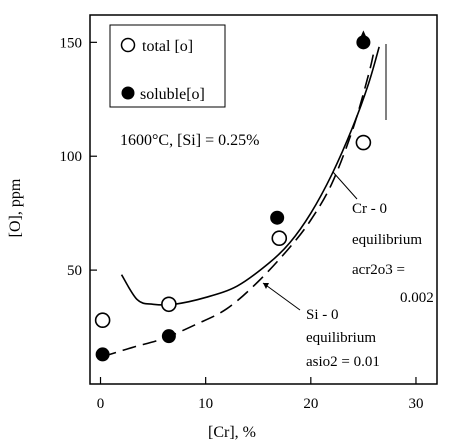 The height and width of the screenshot is (442, 465). I want to click on up-arrowhead, so click(363, 35).